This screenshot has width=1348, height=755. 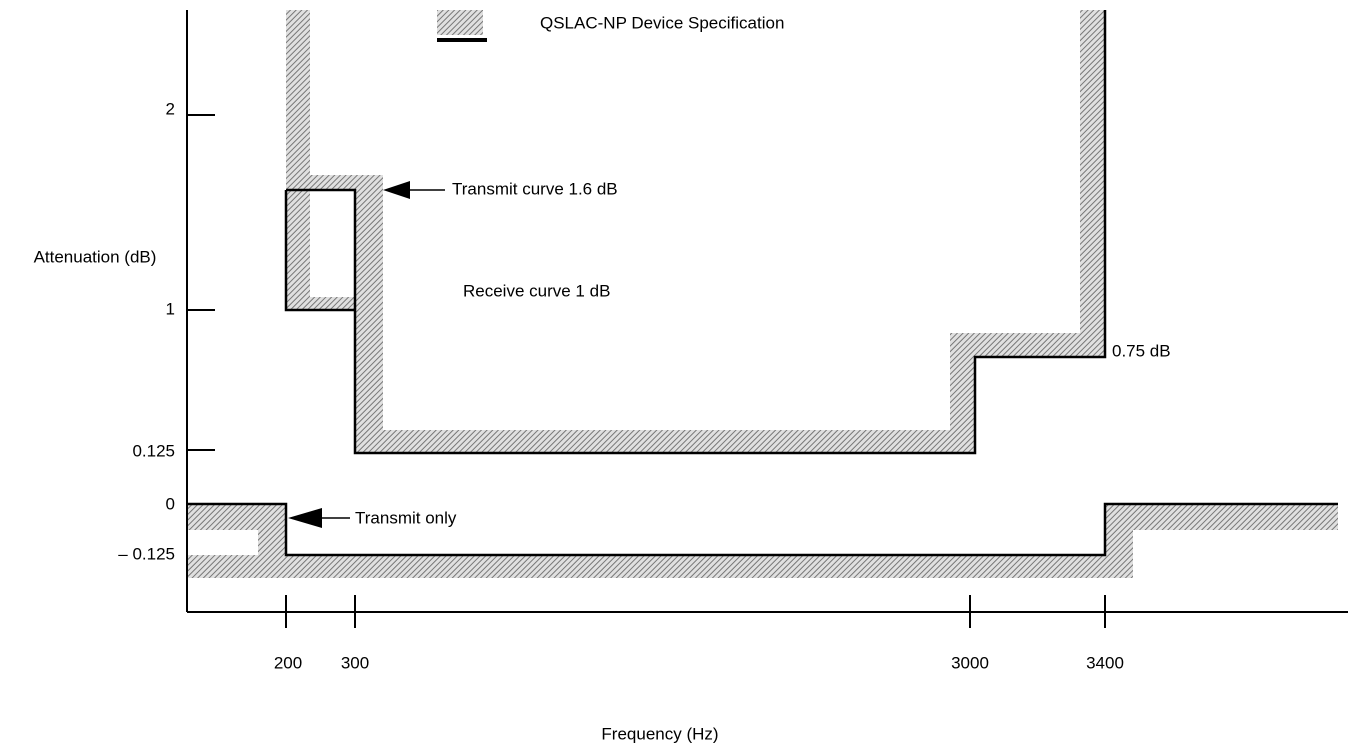 What do you see at coordinates (1141, 350) in the screenshot?
I see `annotation: 0.75 dB` at bounding box center [1141, 350].